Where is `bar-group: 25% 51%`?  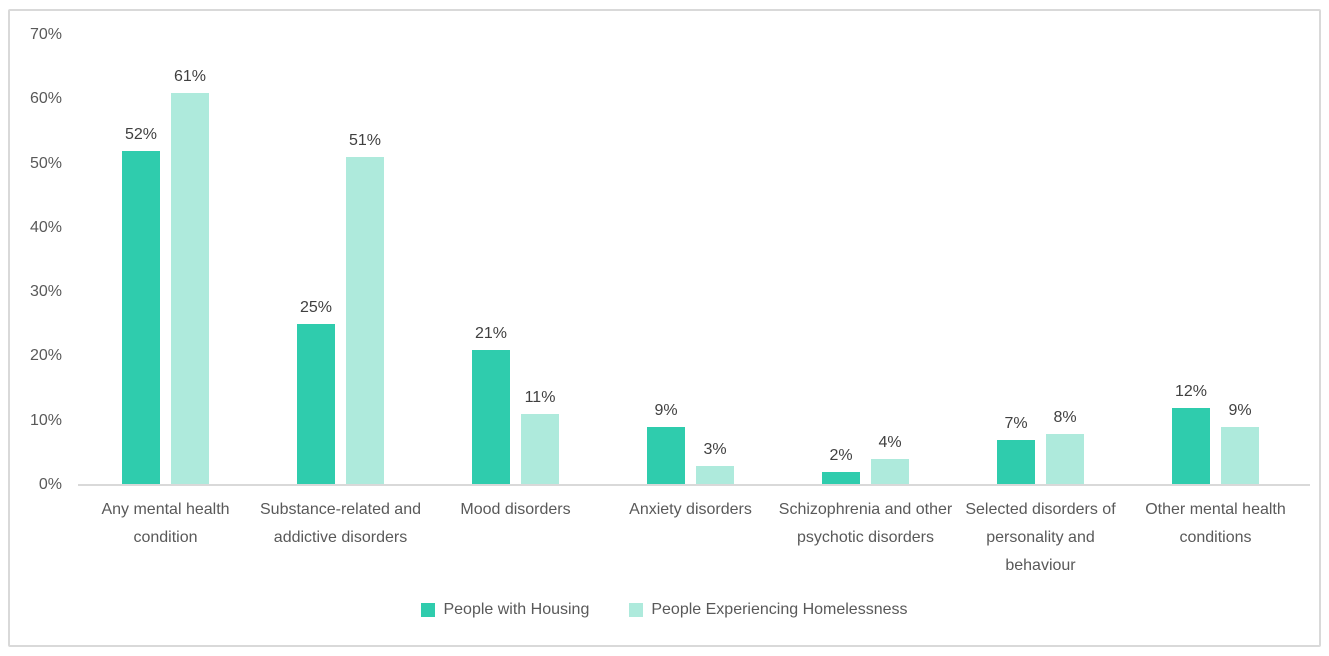
bar-group: 25% 51% is located at coordinates (340, 260).